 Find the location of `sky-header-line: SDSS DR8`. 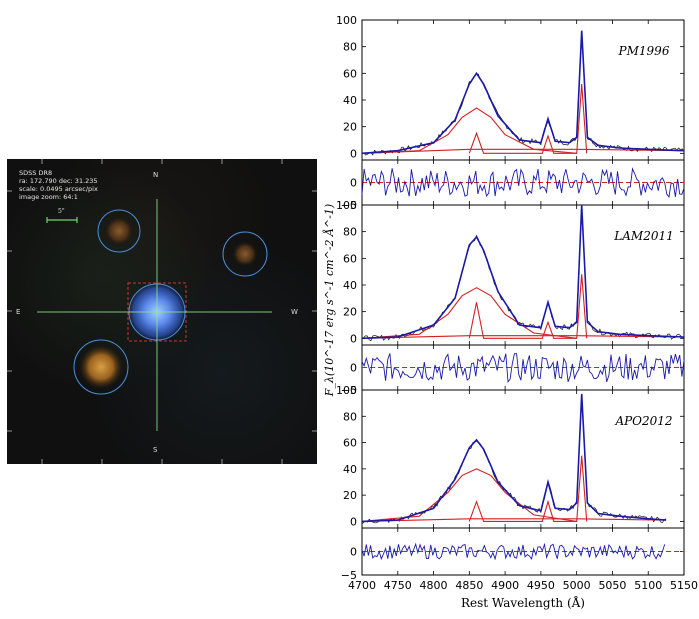

sky-header-line: SDSS DR8 is located at coordinates (36, 173).